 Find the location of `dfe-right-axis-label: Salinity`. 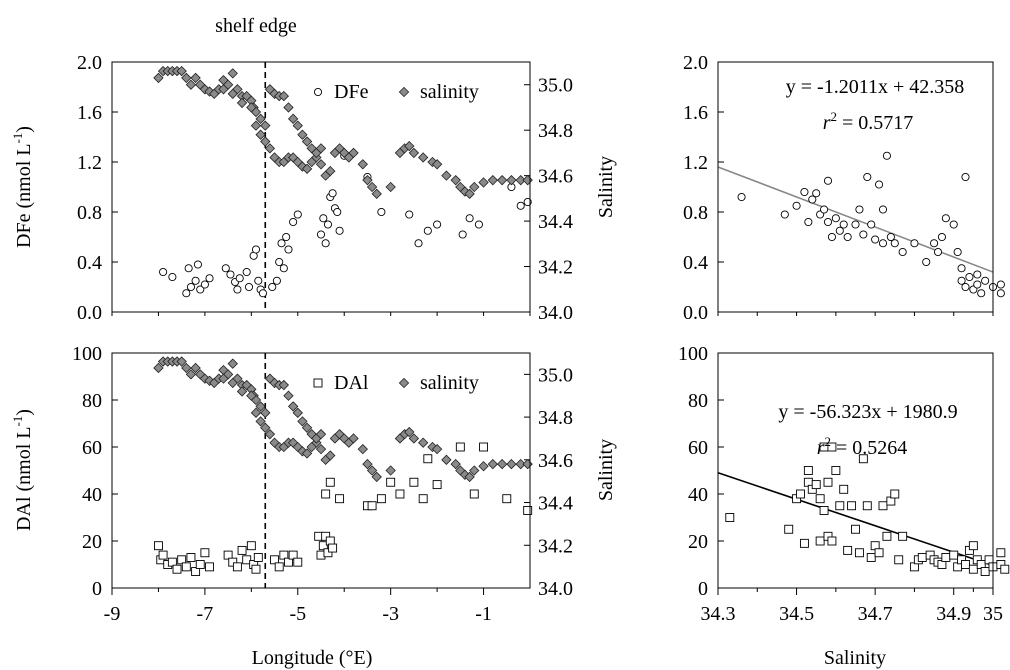

dfe-right-axis-label: Salinity is located at coordinates (606, 187).